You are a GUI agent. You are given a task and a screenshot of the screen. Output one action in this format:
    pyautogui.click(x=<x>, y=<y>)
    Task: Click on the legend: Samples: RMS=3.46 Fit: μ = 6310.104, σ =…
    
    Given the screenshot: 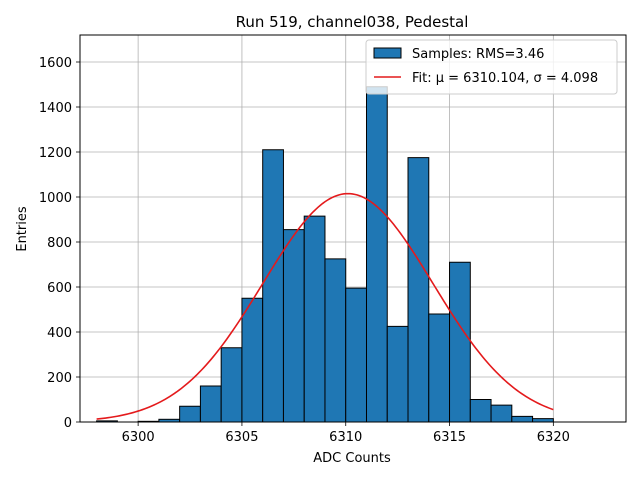 What is the action you would take?
    pyautogui.click(x=491, y=67)
    